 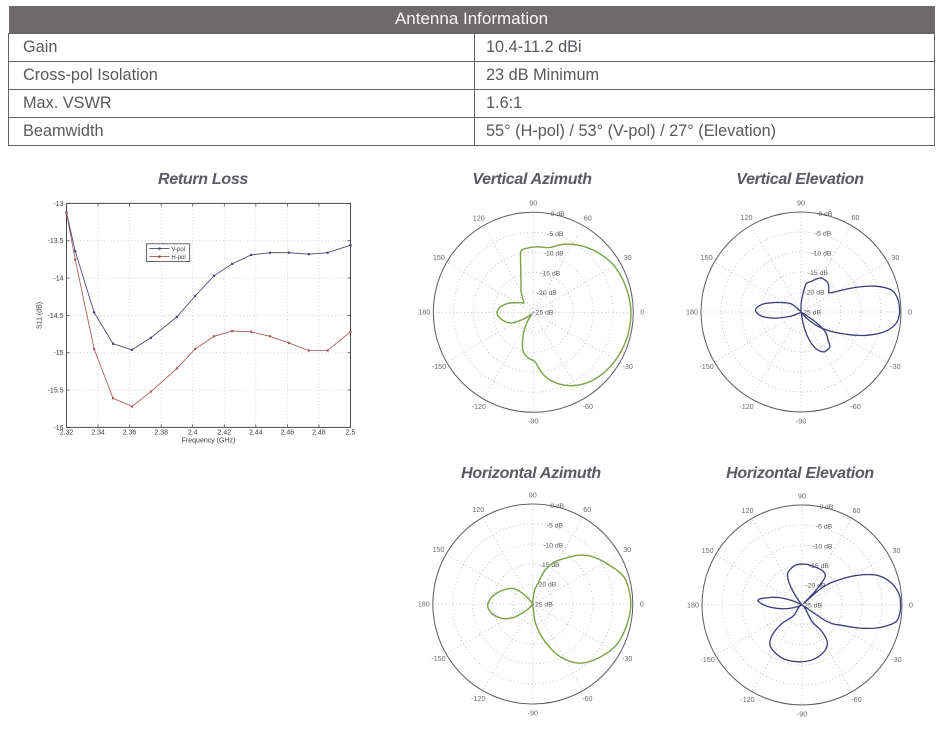 I want to click on svg-text: -16, so click(x=58, y=428).